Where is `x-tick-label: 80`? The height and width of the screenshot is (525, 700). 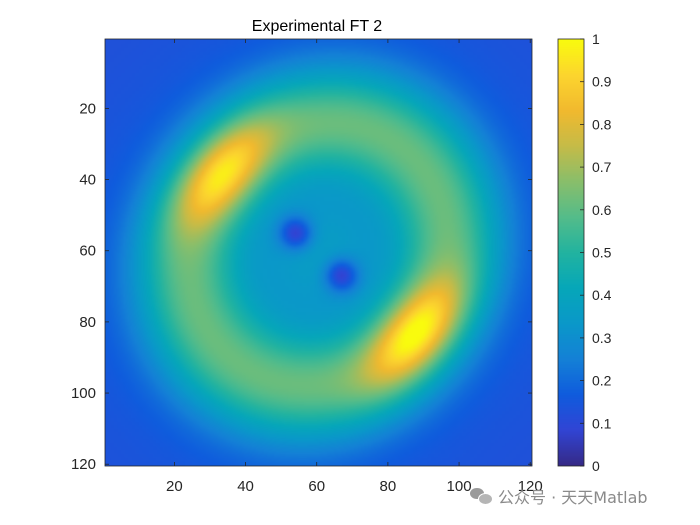 x-tick-label: 80 is located at coordinates (388, 486).